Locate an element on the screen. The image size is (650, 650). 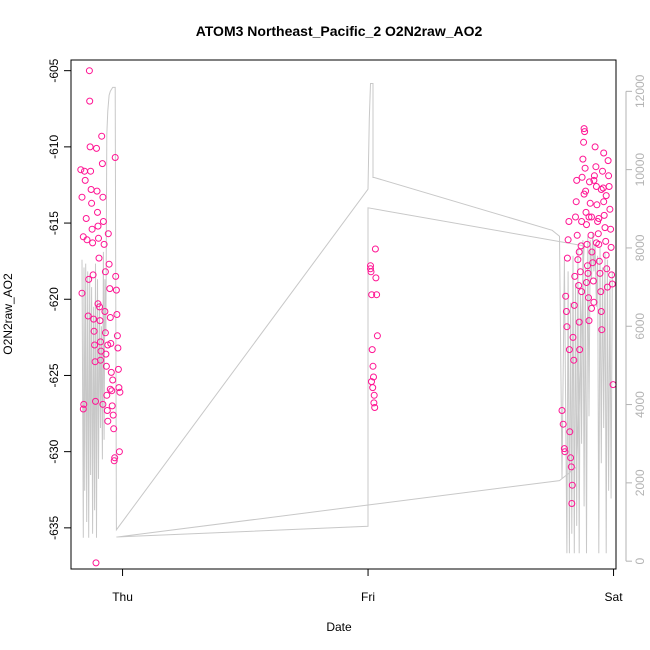
y-tick-label: -620 is located at coordinates (54, 299).